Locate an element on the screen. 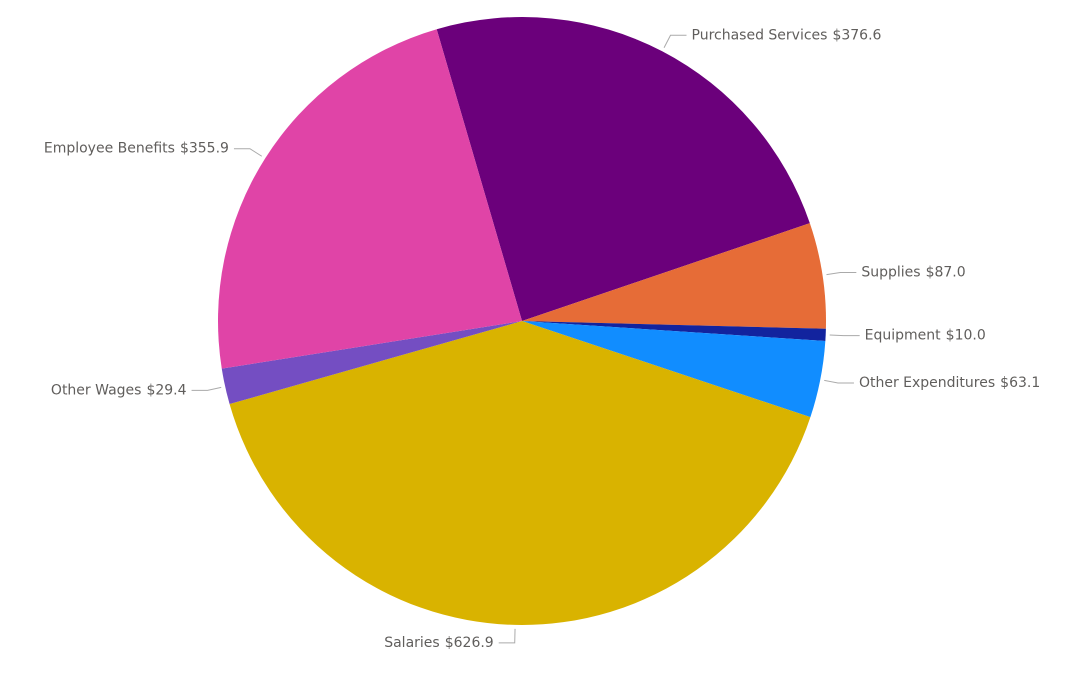  label-value: $29.4 is located at coordinates (166, 390).